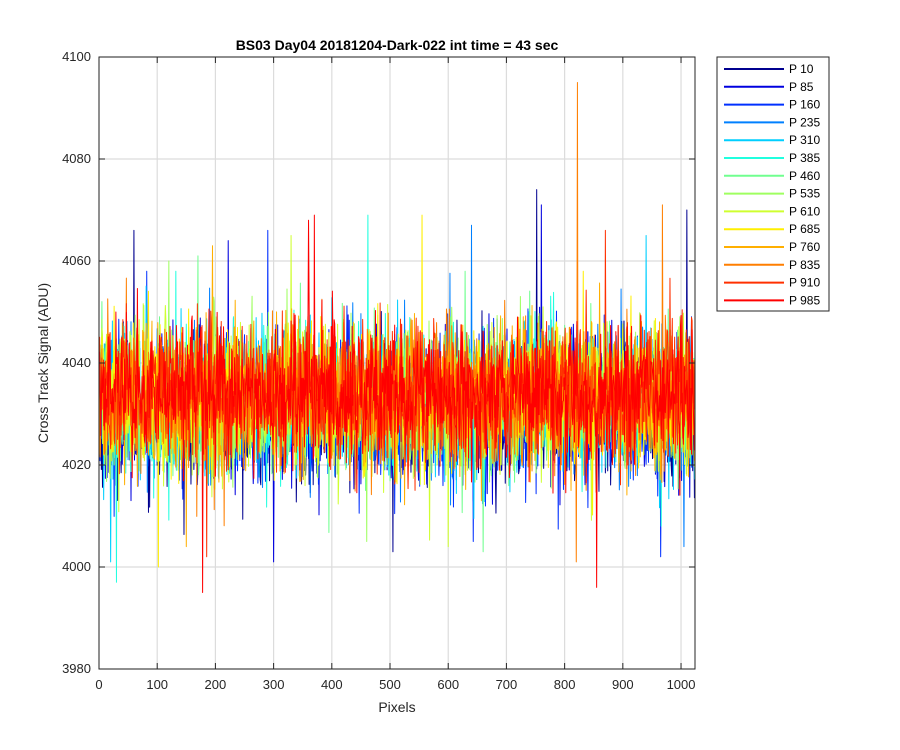  I want to click on x-tick-label: 100, so click(157, 684).